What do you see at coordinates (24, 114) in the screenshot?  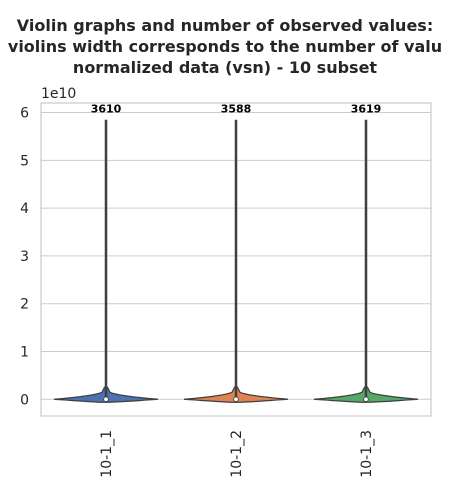 I see `y-tick-label: 6` at bounding box center [24, 114].